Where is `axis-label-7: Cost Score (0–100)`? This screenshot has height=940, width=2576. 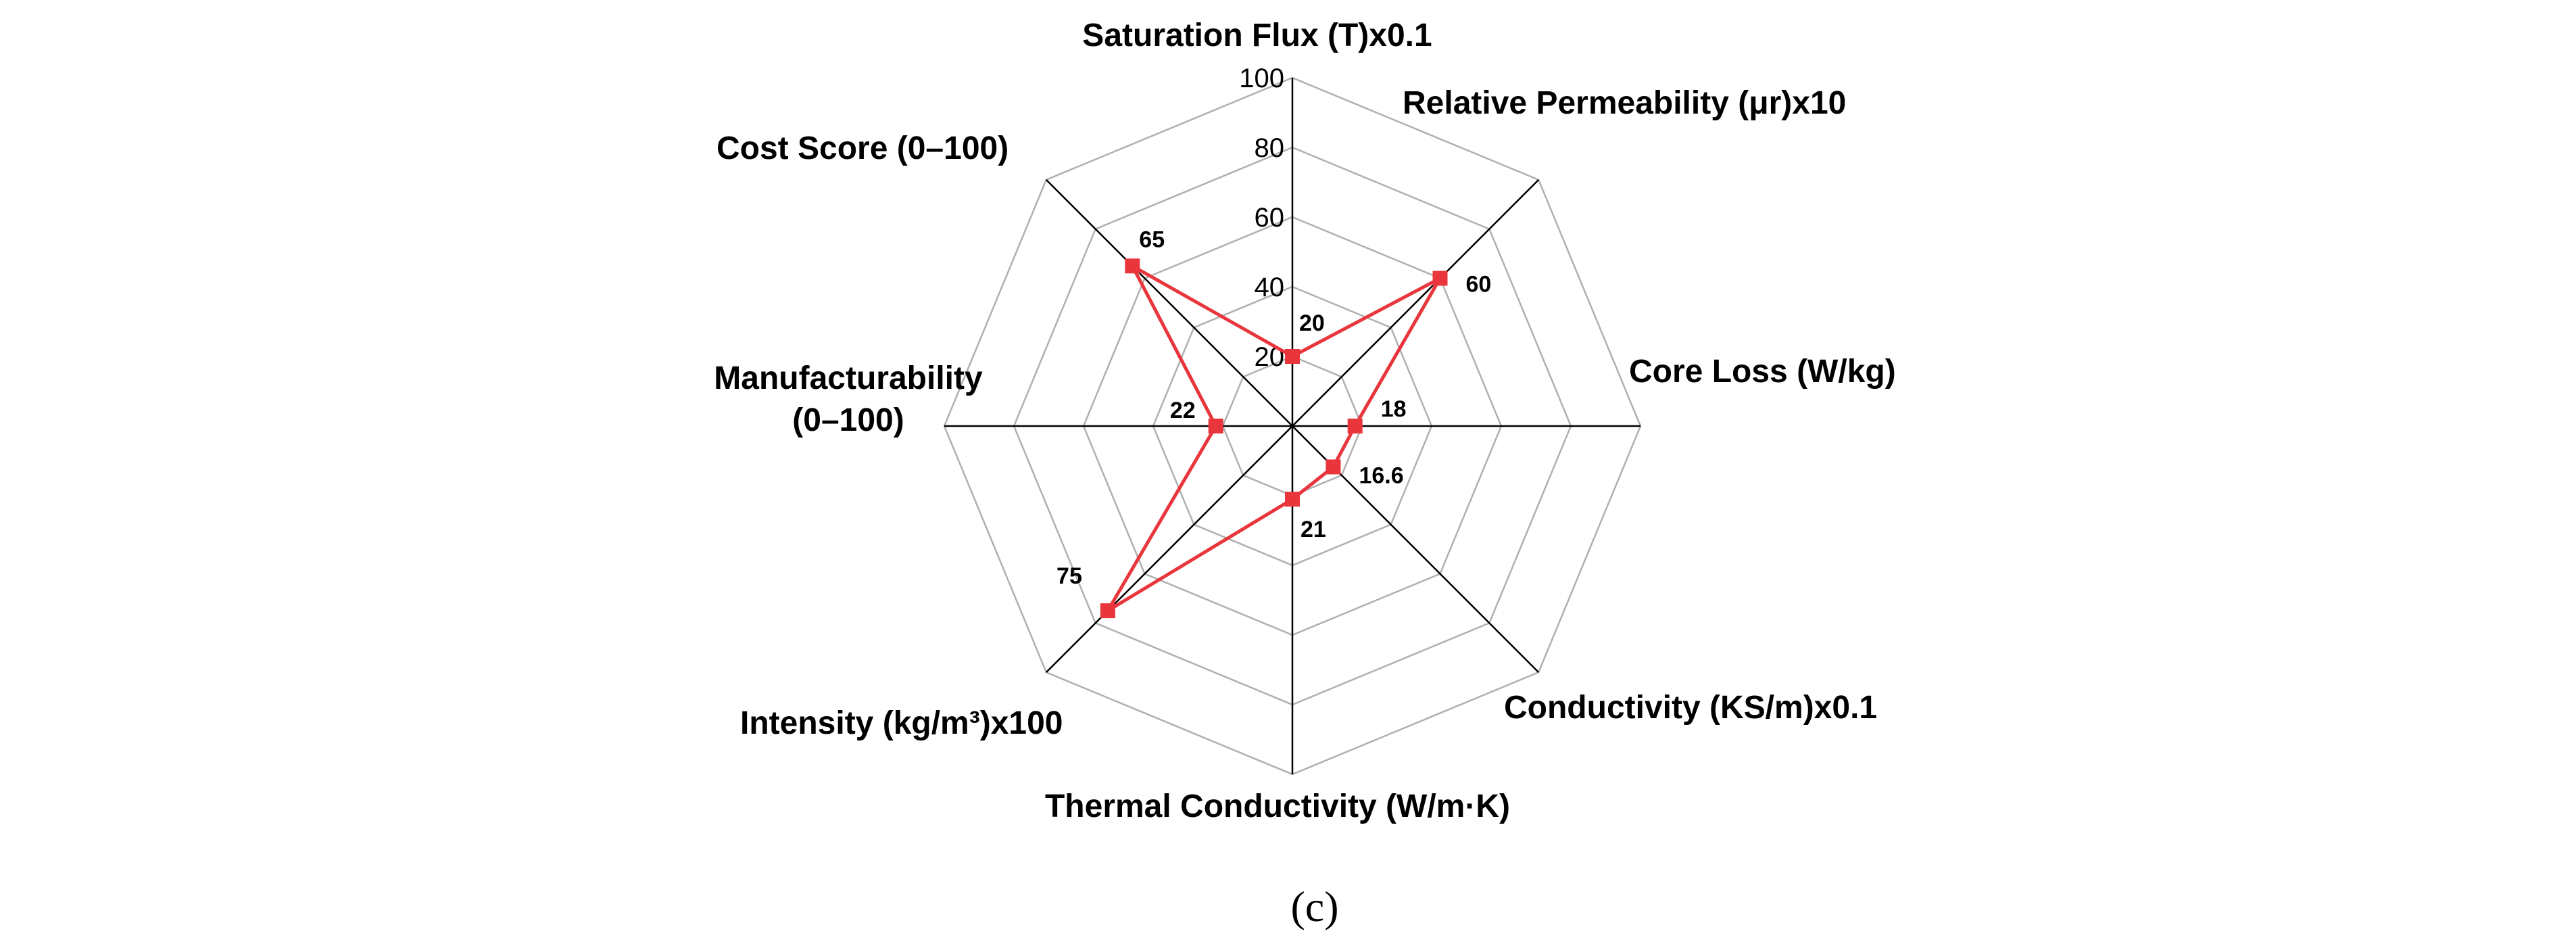 axis-label-7: Cost Score (0–100) is located at coordinates (862, 149).